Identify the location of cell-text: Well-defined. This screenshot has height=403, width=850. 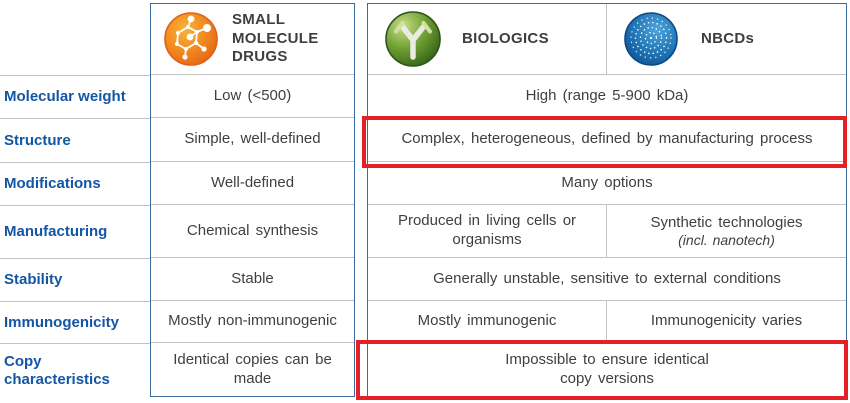
(252, 182).